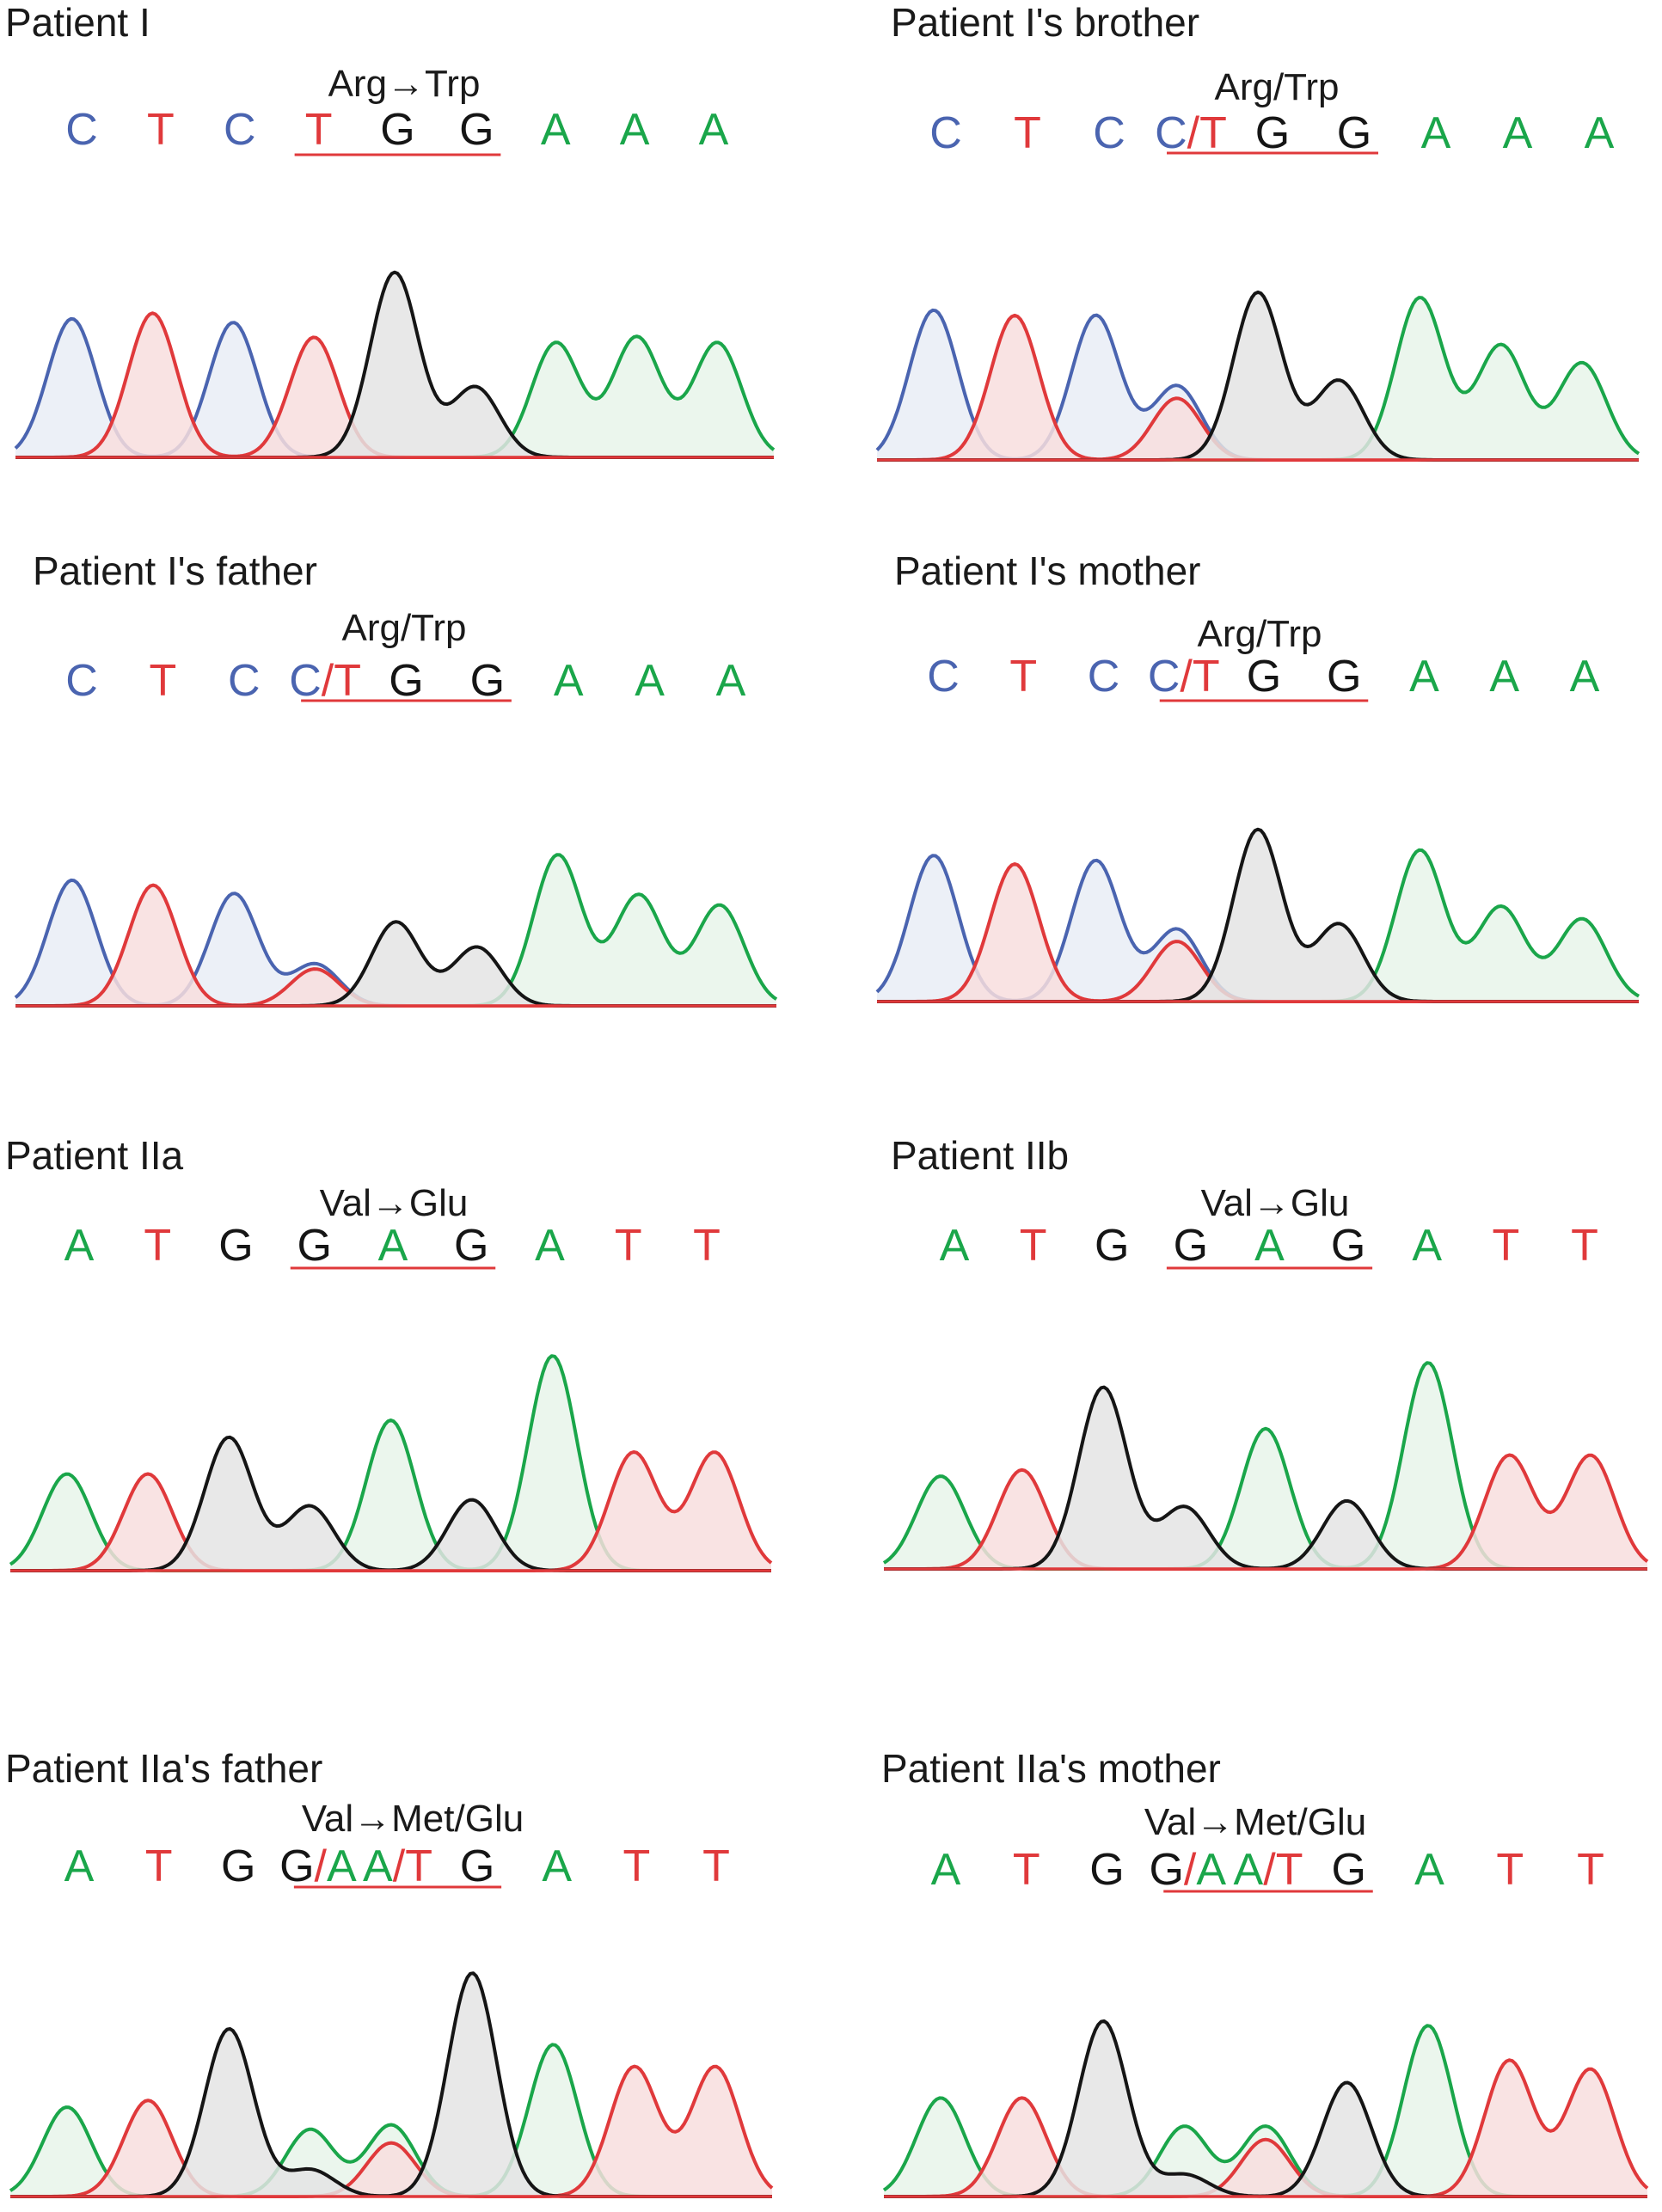 The image size is (1662, 2212). What do you see at coordinates (94, 1155) in the screenshot?
I see `panel-title: Patient IIa` at bounding box center [94, 1155].